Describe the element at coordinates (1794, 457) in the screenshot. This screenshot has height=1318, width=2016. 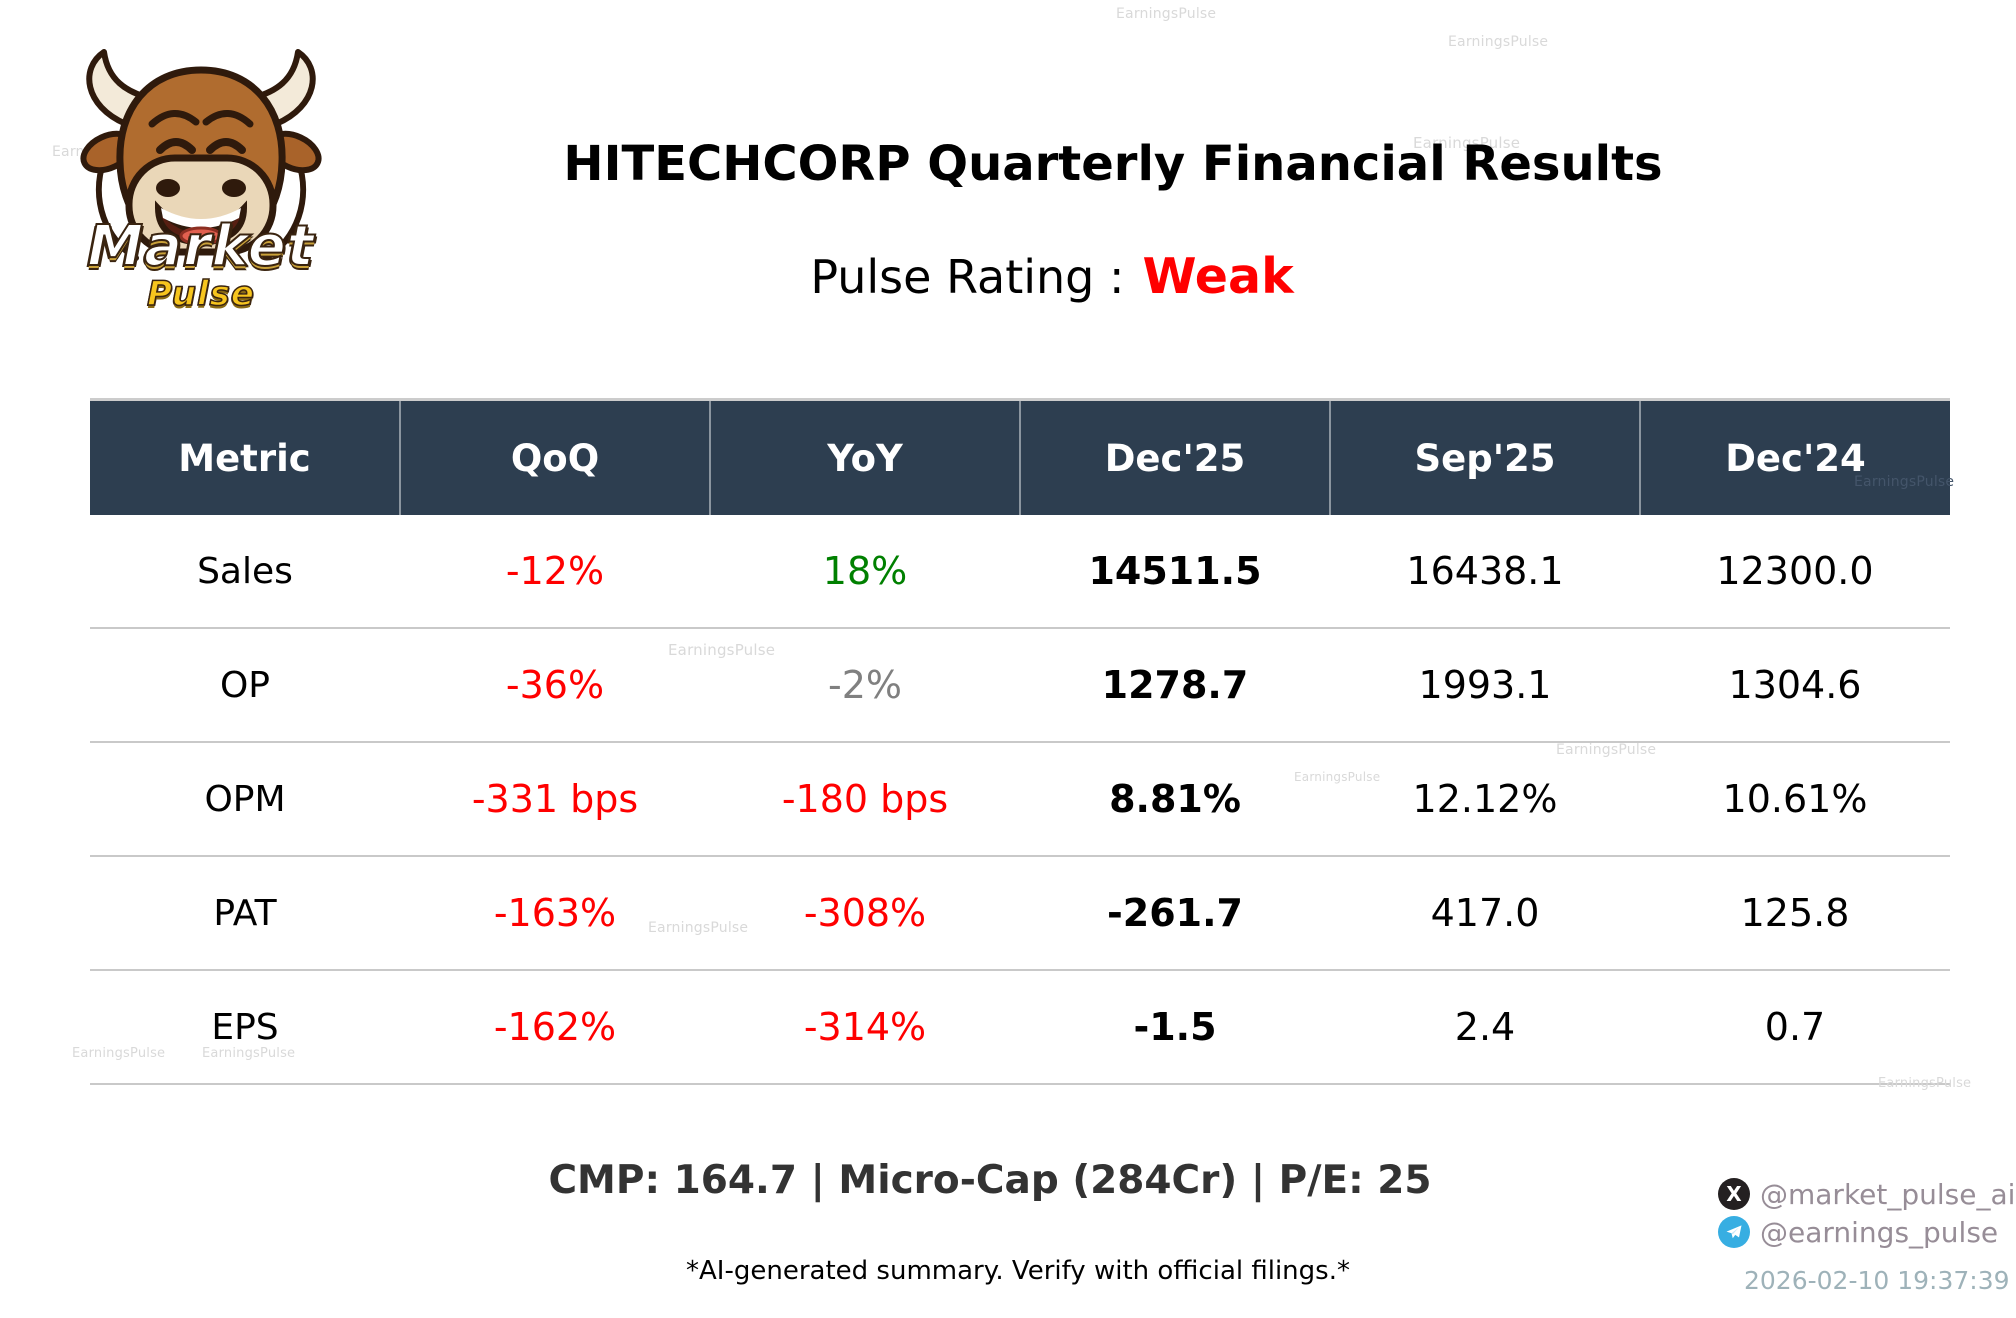
I see `column-header-dec24: Dec'24` at that location.